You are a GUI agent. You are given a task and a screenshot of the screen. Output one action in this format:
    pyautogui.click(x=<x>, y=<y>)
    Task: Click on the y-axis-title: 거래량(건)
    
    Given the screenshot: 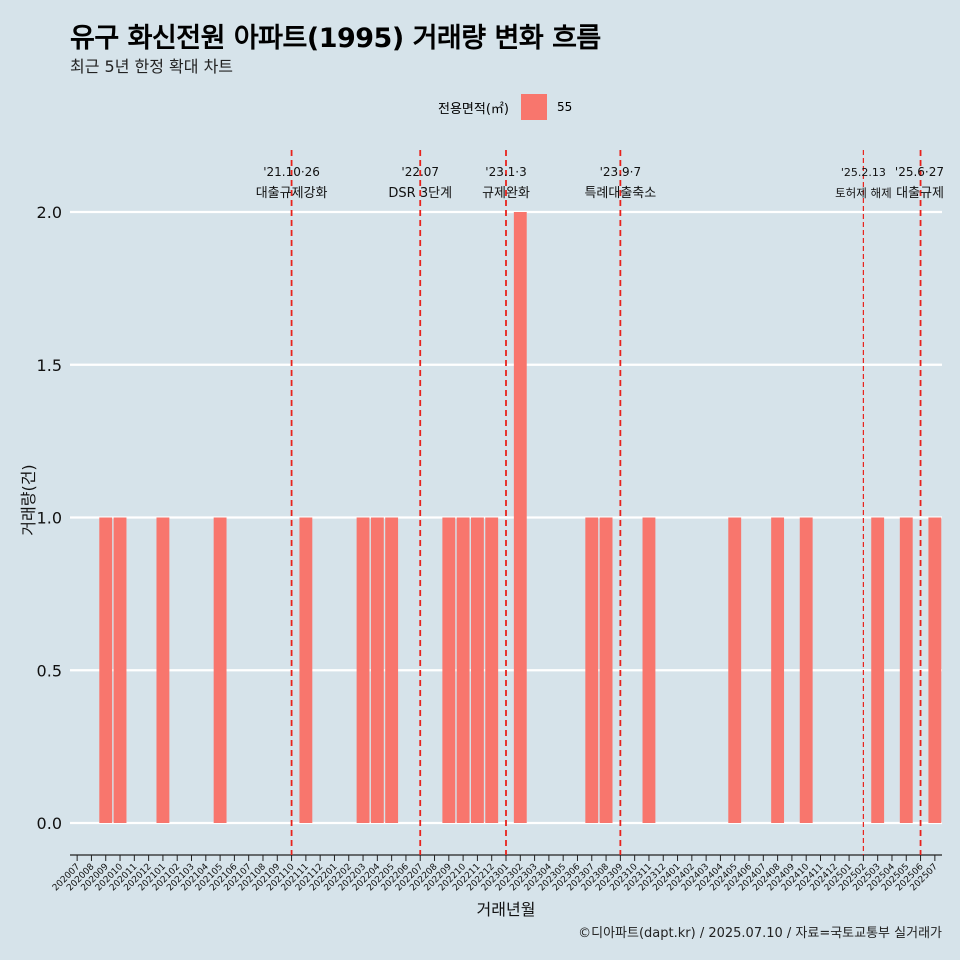 What is the action you would take?
    pyautogui.click(x=28, y=499)
    